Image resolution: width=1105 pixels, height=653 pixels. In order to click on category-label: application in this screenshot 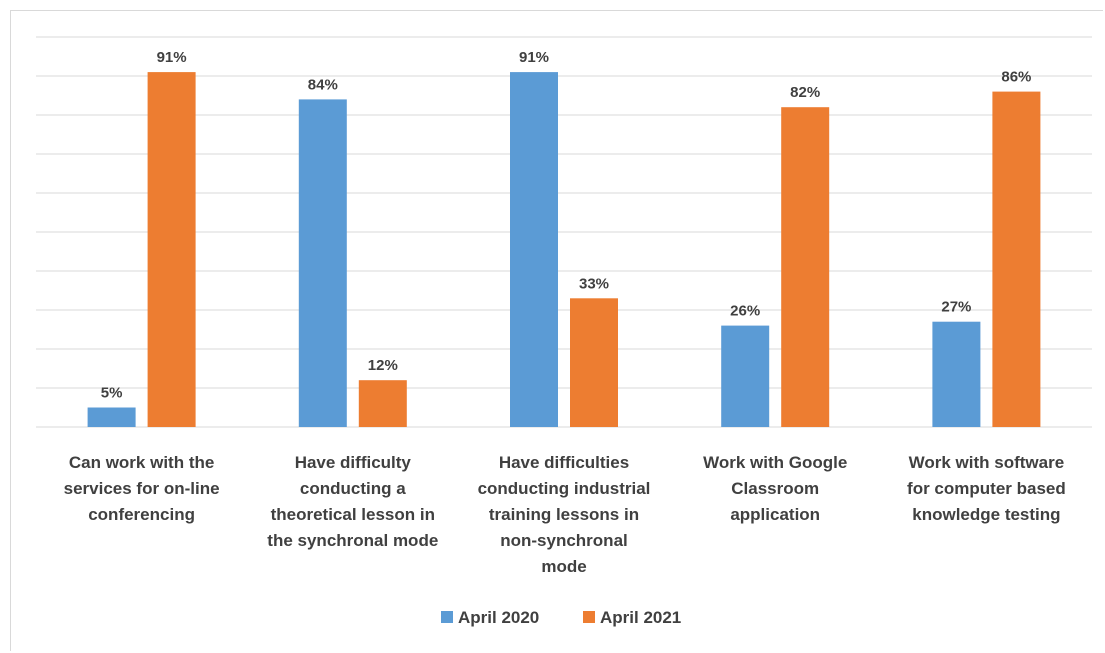, I will do `click(775, 514)`.